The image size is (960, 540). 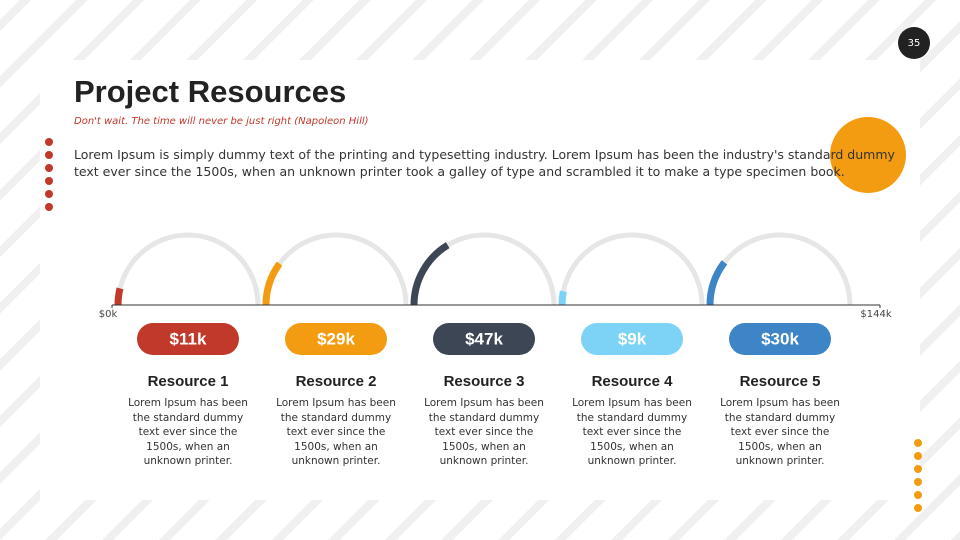 I want to click on x-tick-label: $0k, so click(x=108, y=314).